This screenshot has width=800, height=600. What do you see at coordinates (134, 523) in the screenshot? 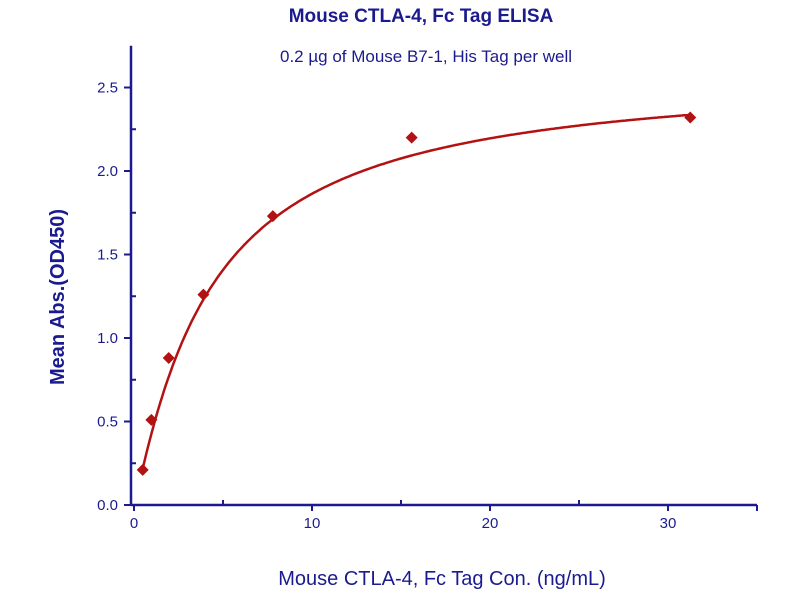
I see `x-tick-label: 0` at bounding box center [134, 523].